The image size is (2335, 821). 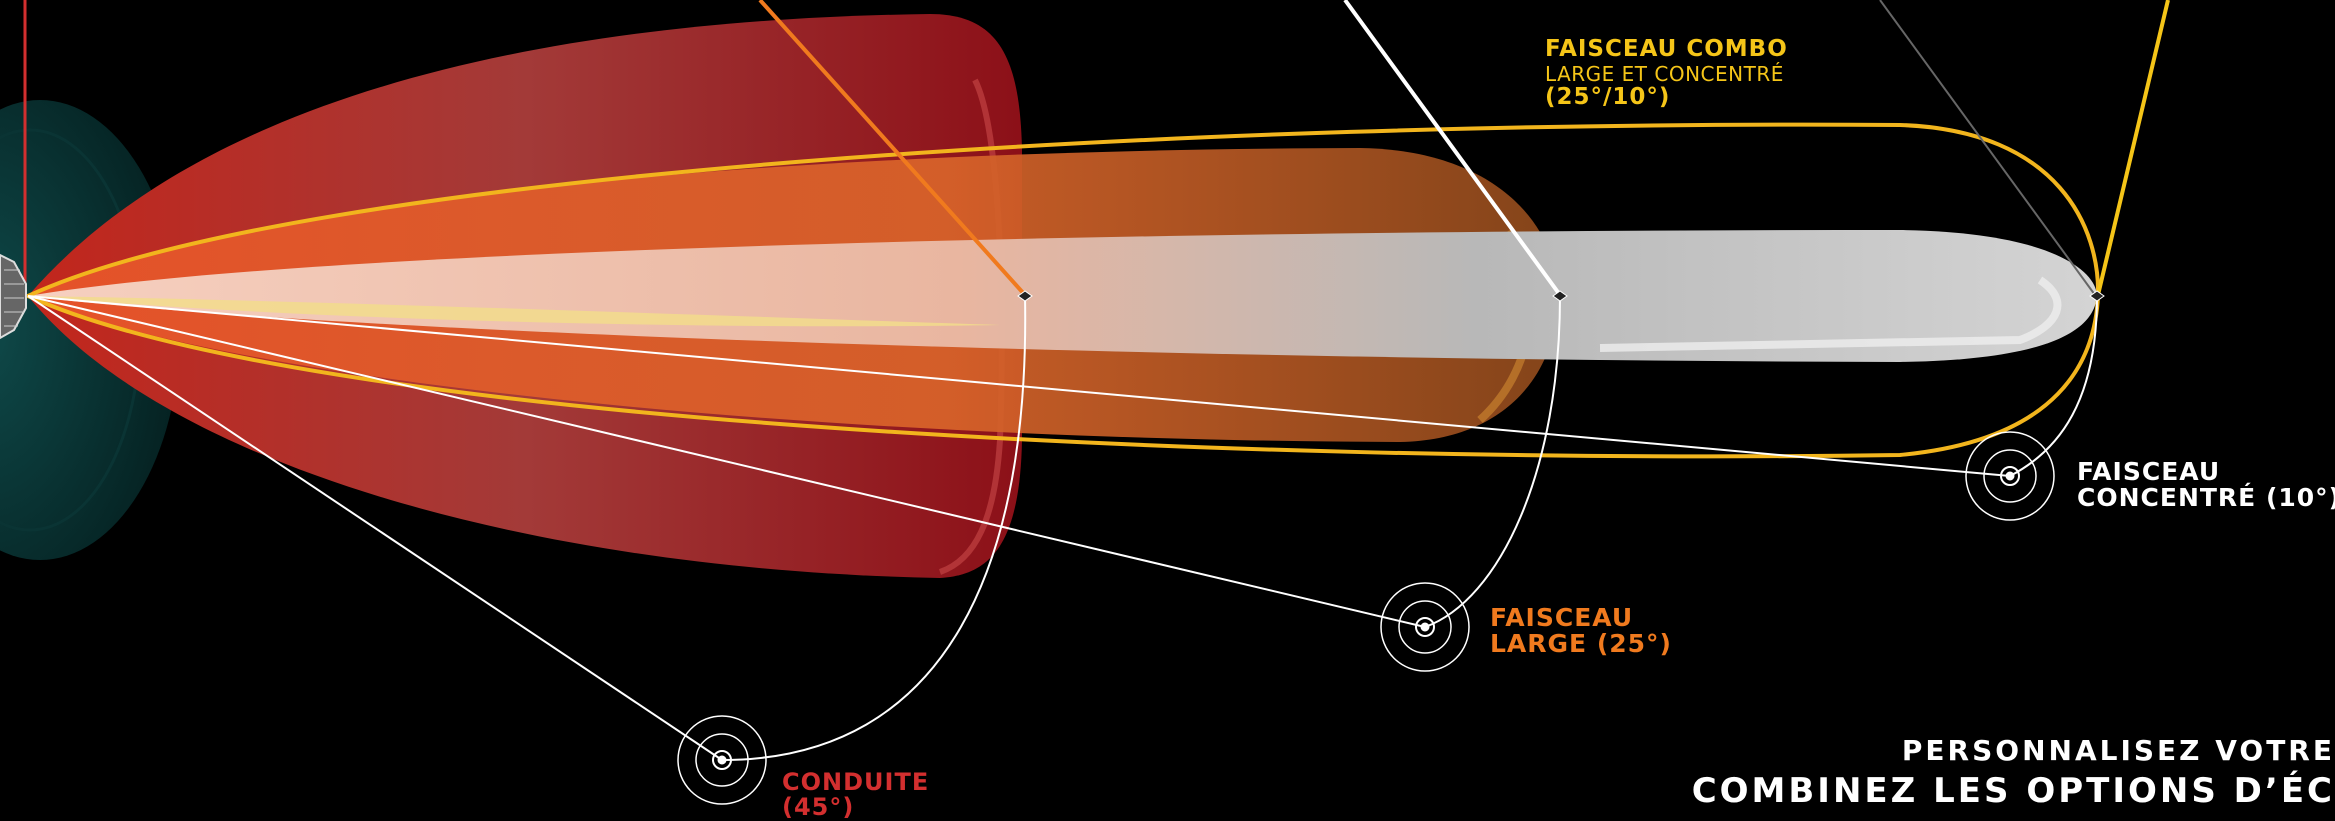 What do you see at coordinates (2133, 148) in the screenshot?
I see `callout-top-yellow` at bounding box center [2133, 148].